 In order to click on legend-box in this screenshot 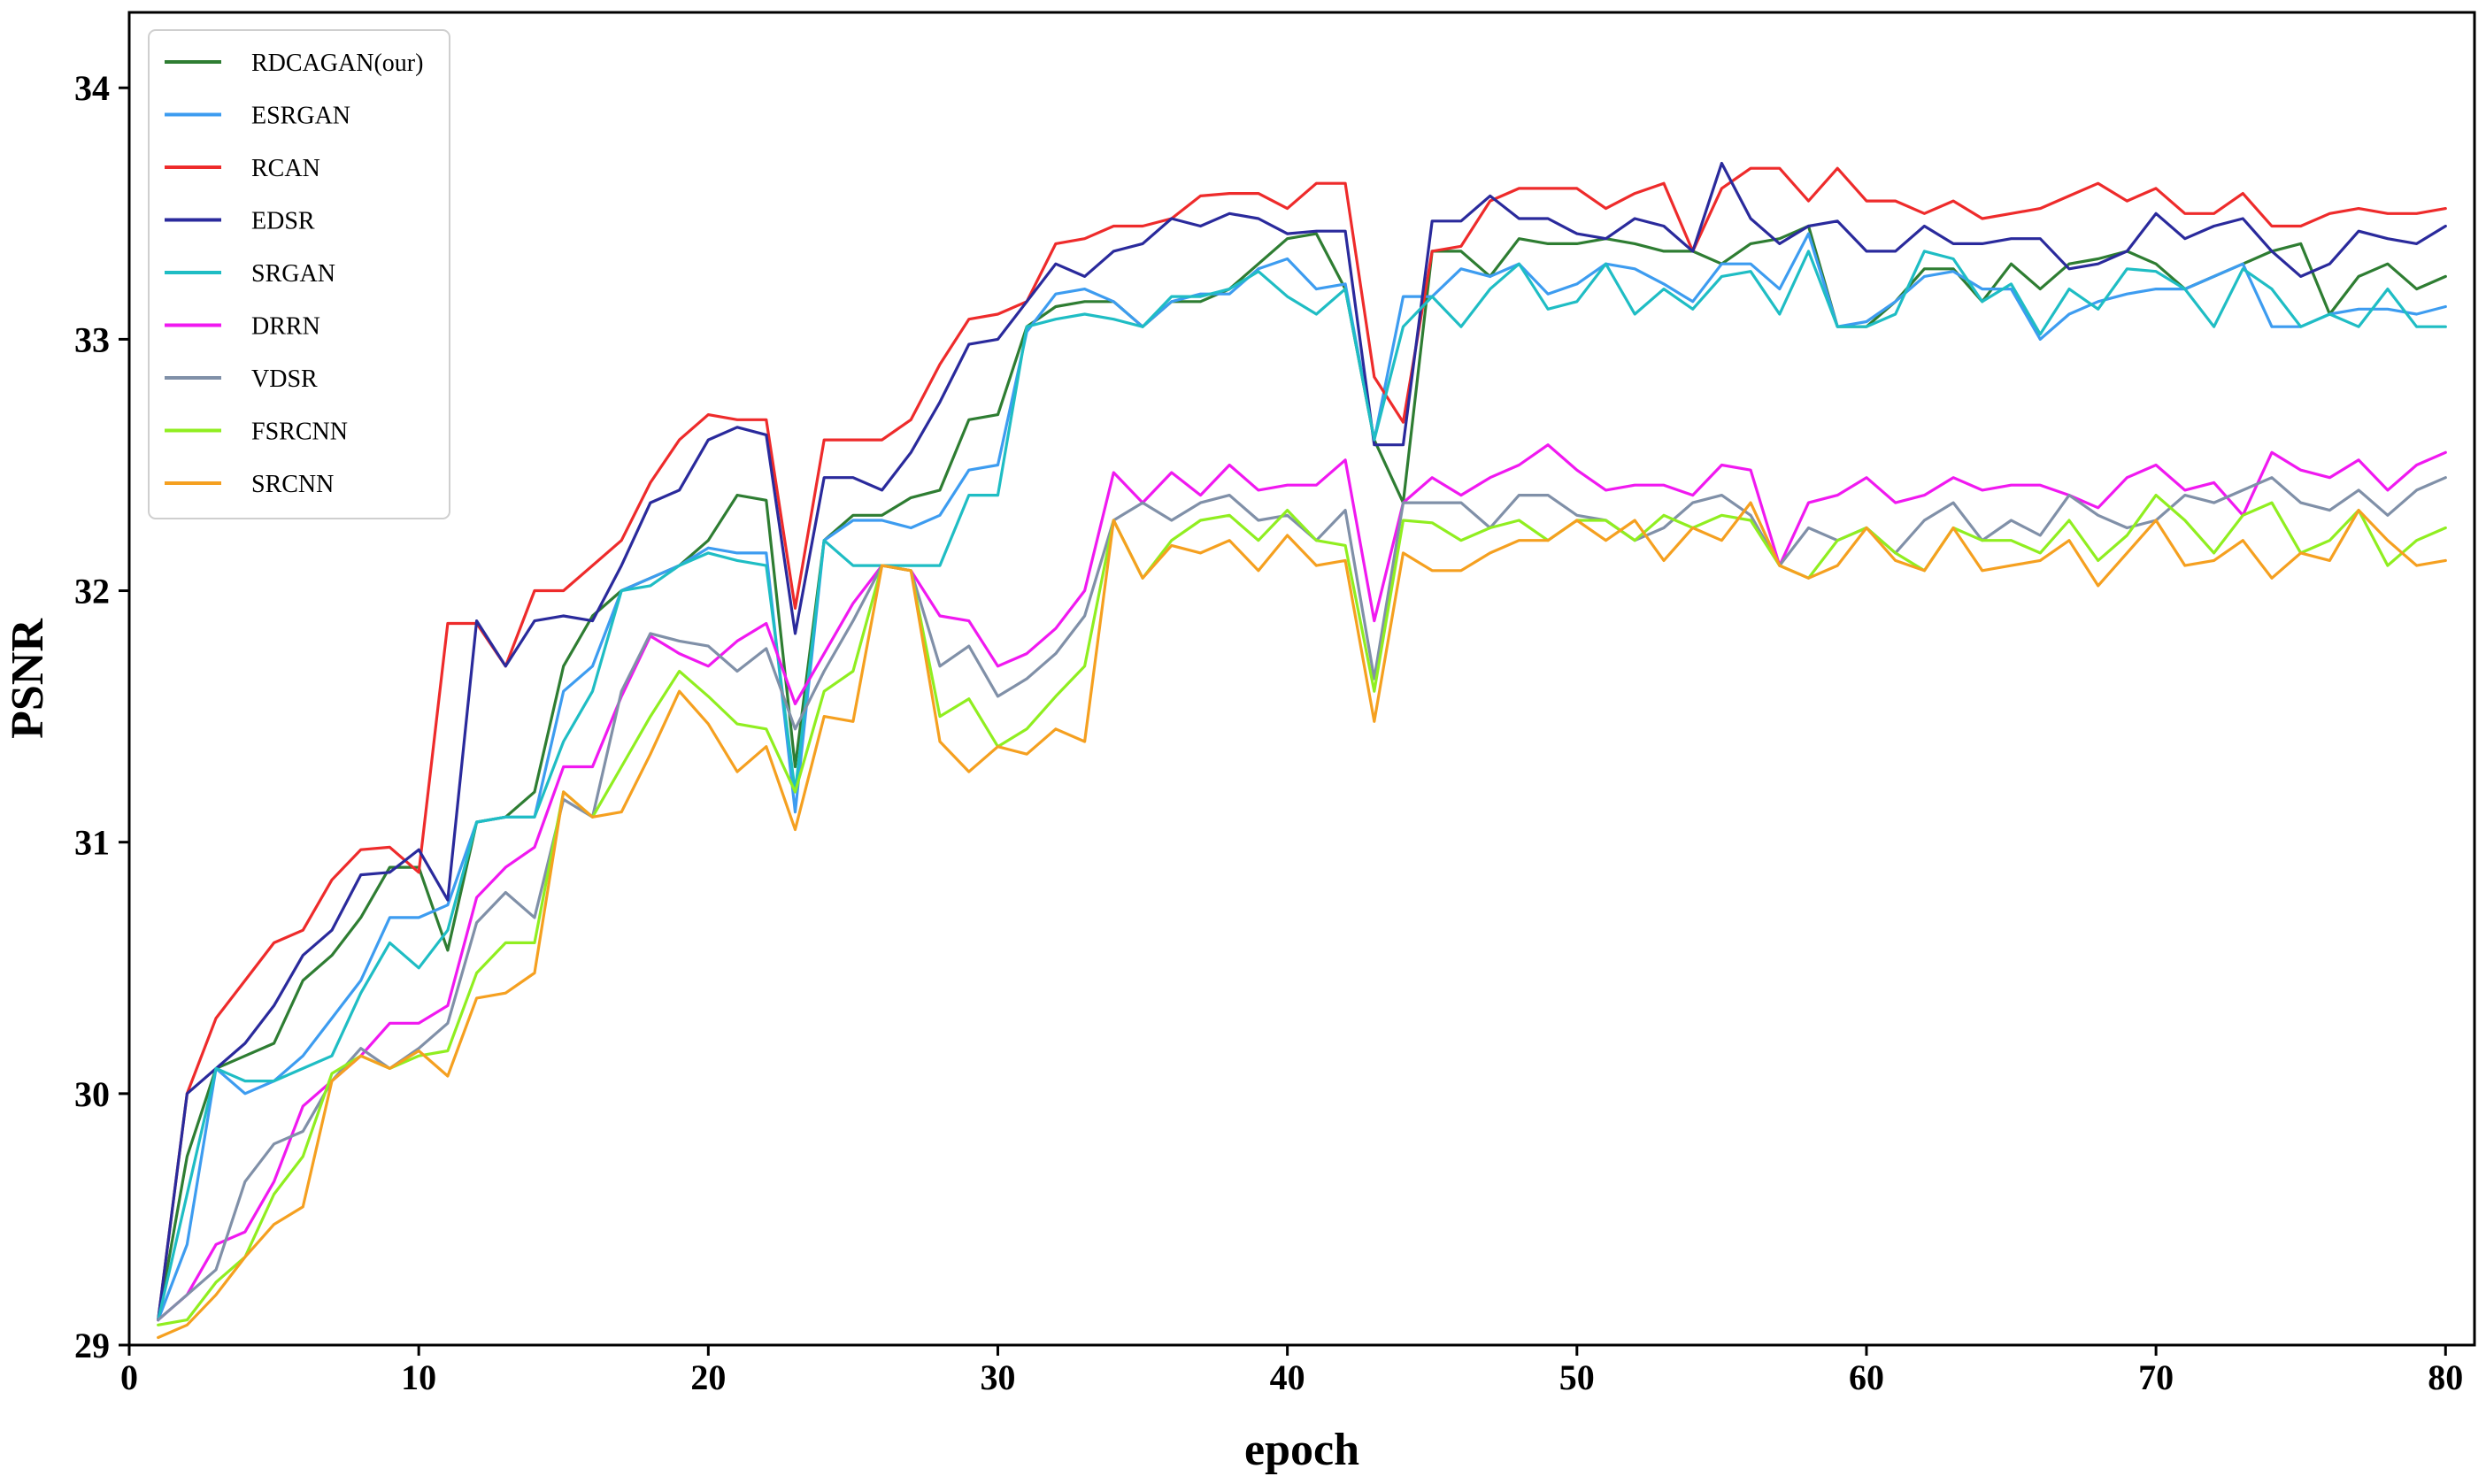, I will do `click(299, 274)`.